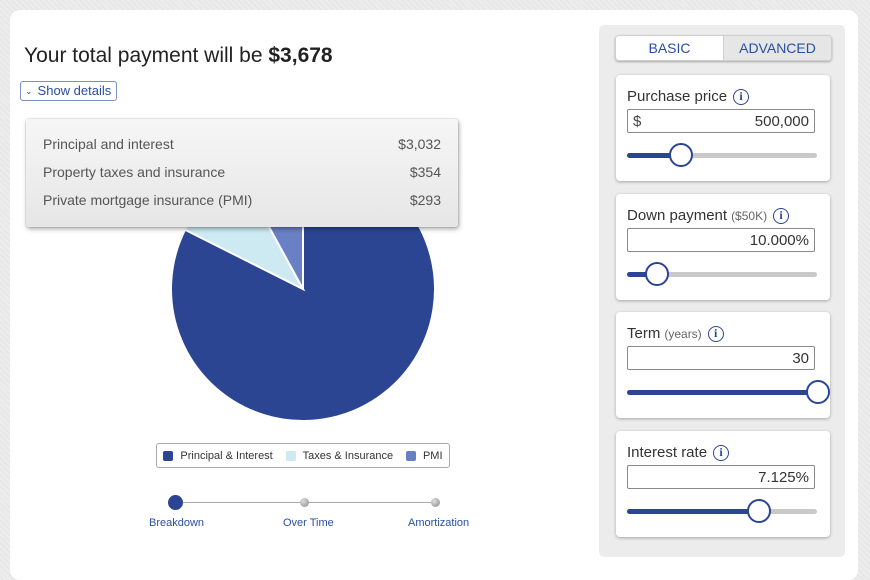  Describe the element at coordinates (683, 333) in the screenshot. I see `term-sublabel: (years)` at that location.